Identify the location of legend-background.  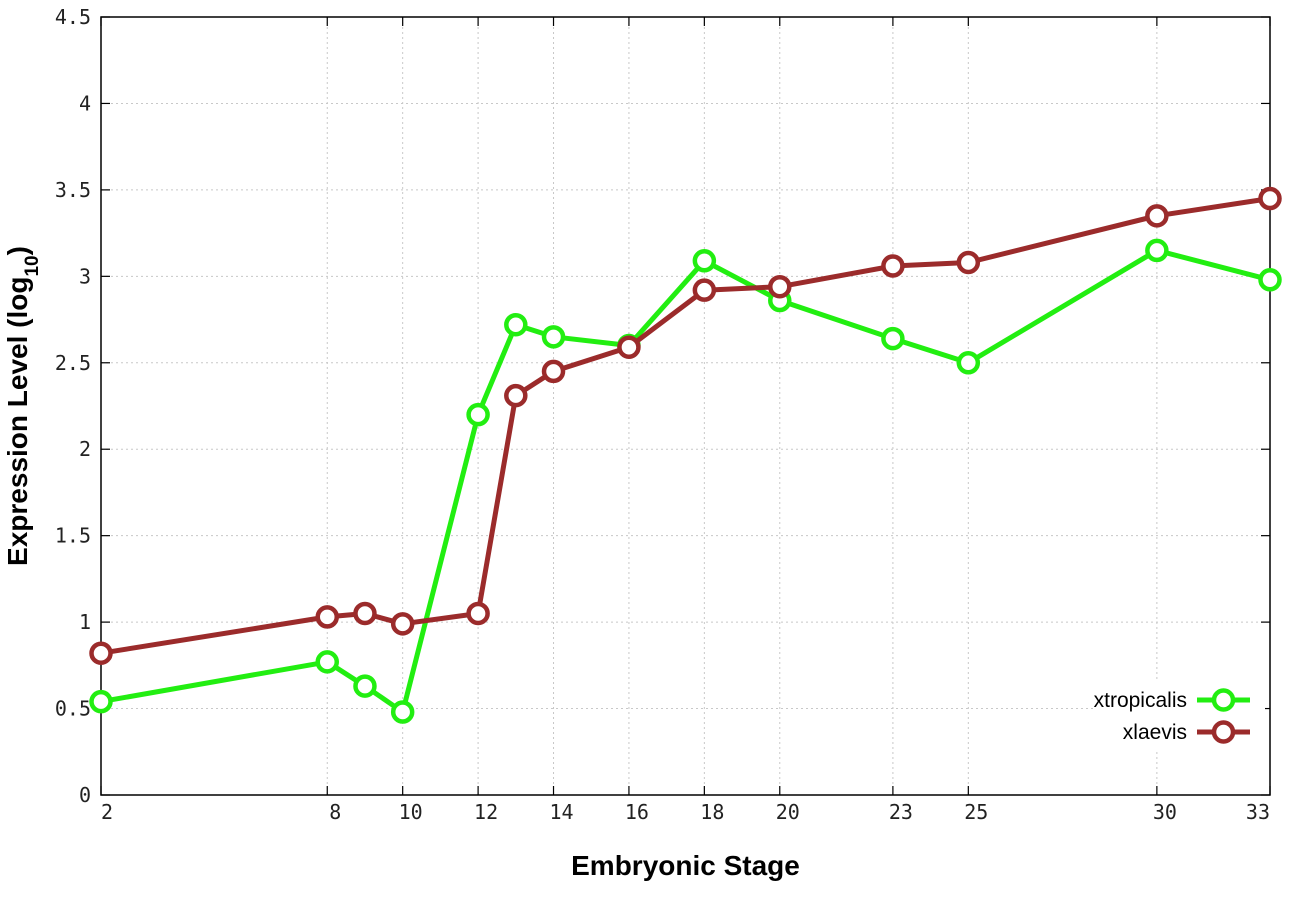
(1180, 716).